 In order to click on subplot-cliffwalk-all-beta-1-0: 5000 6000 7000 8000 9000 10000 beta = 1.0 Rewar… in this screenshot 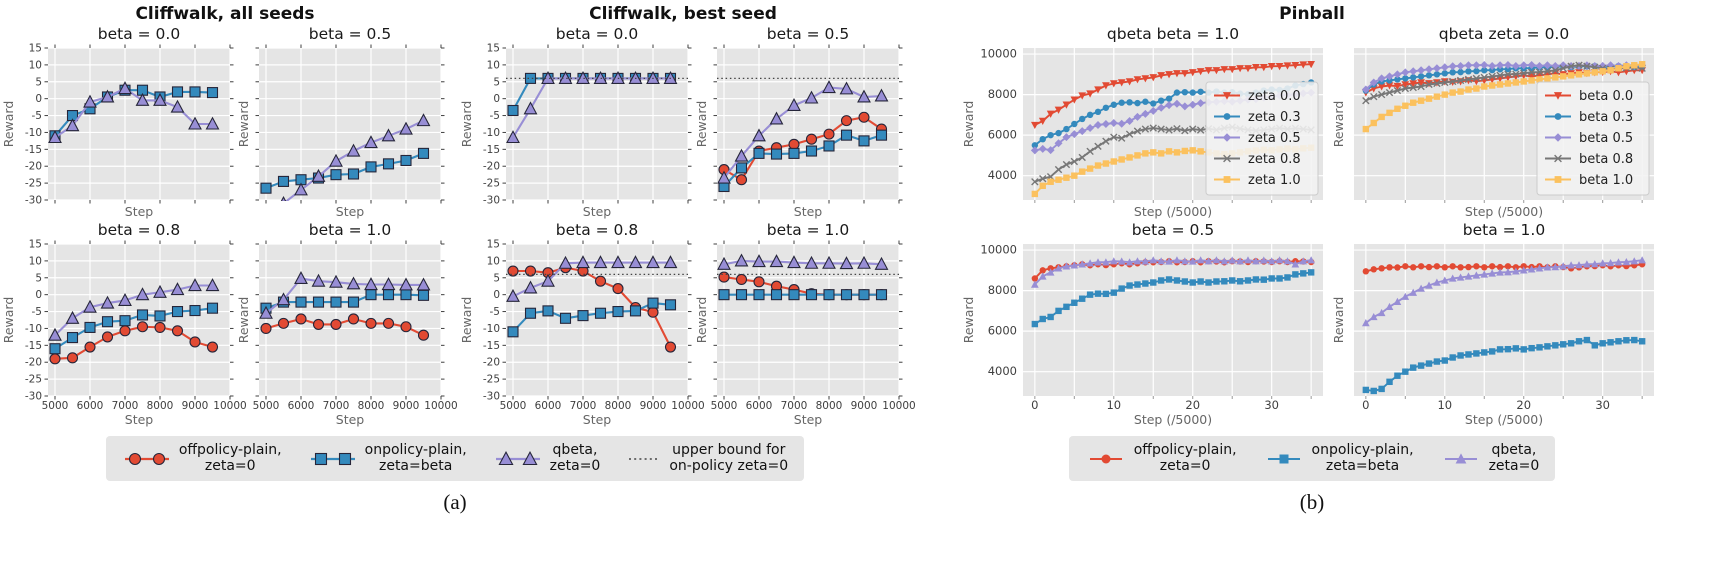, I will do `click(347, 324)`.